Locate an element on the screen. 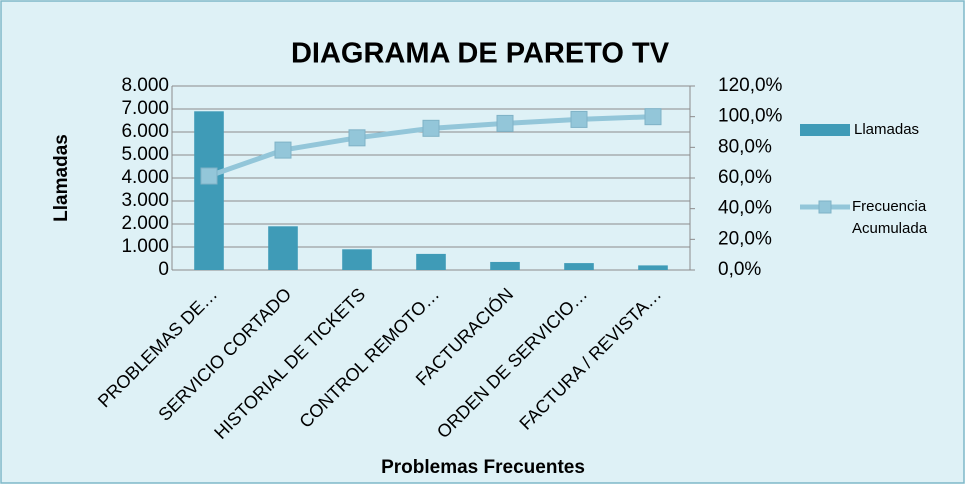 This screenshot has width=965, height=484. y-tick-label: 1.000 is located at coordinates (145, 246).